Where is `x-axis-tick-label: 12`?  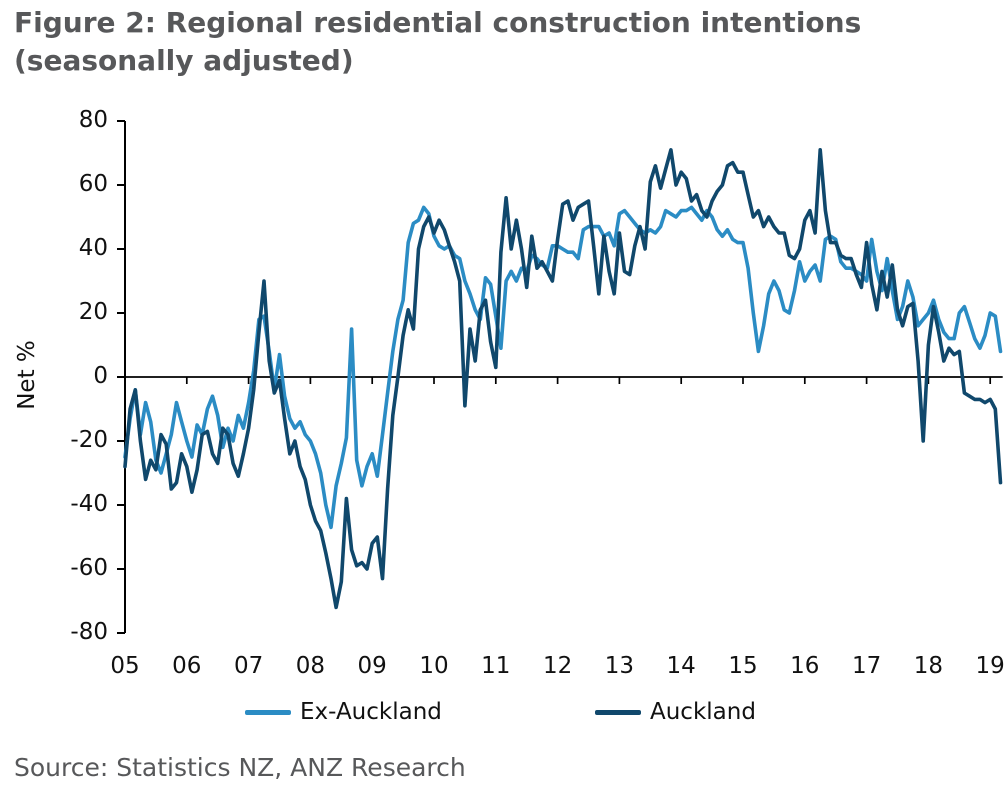 x-axis-tick-label: 12 is located at coordinates (557, 666).